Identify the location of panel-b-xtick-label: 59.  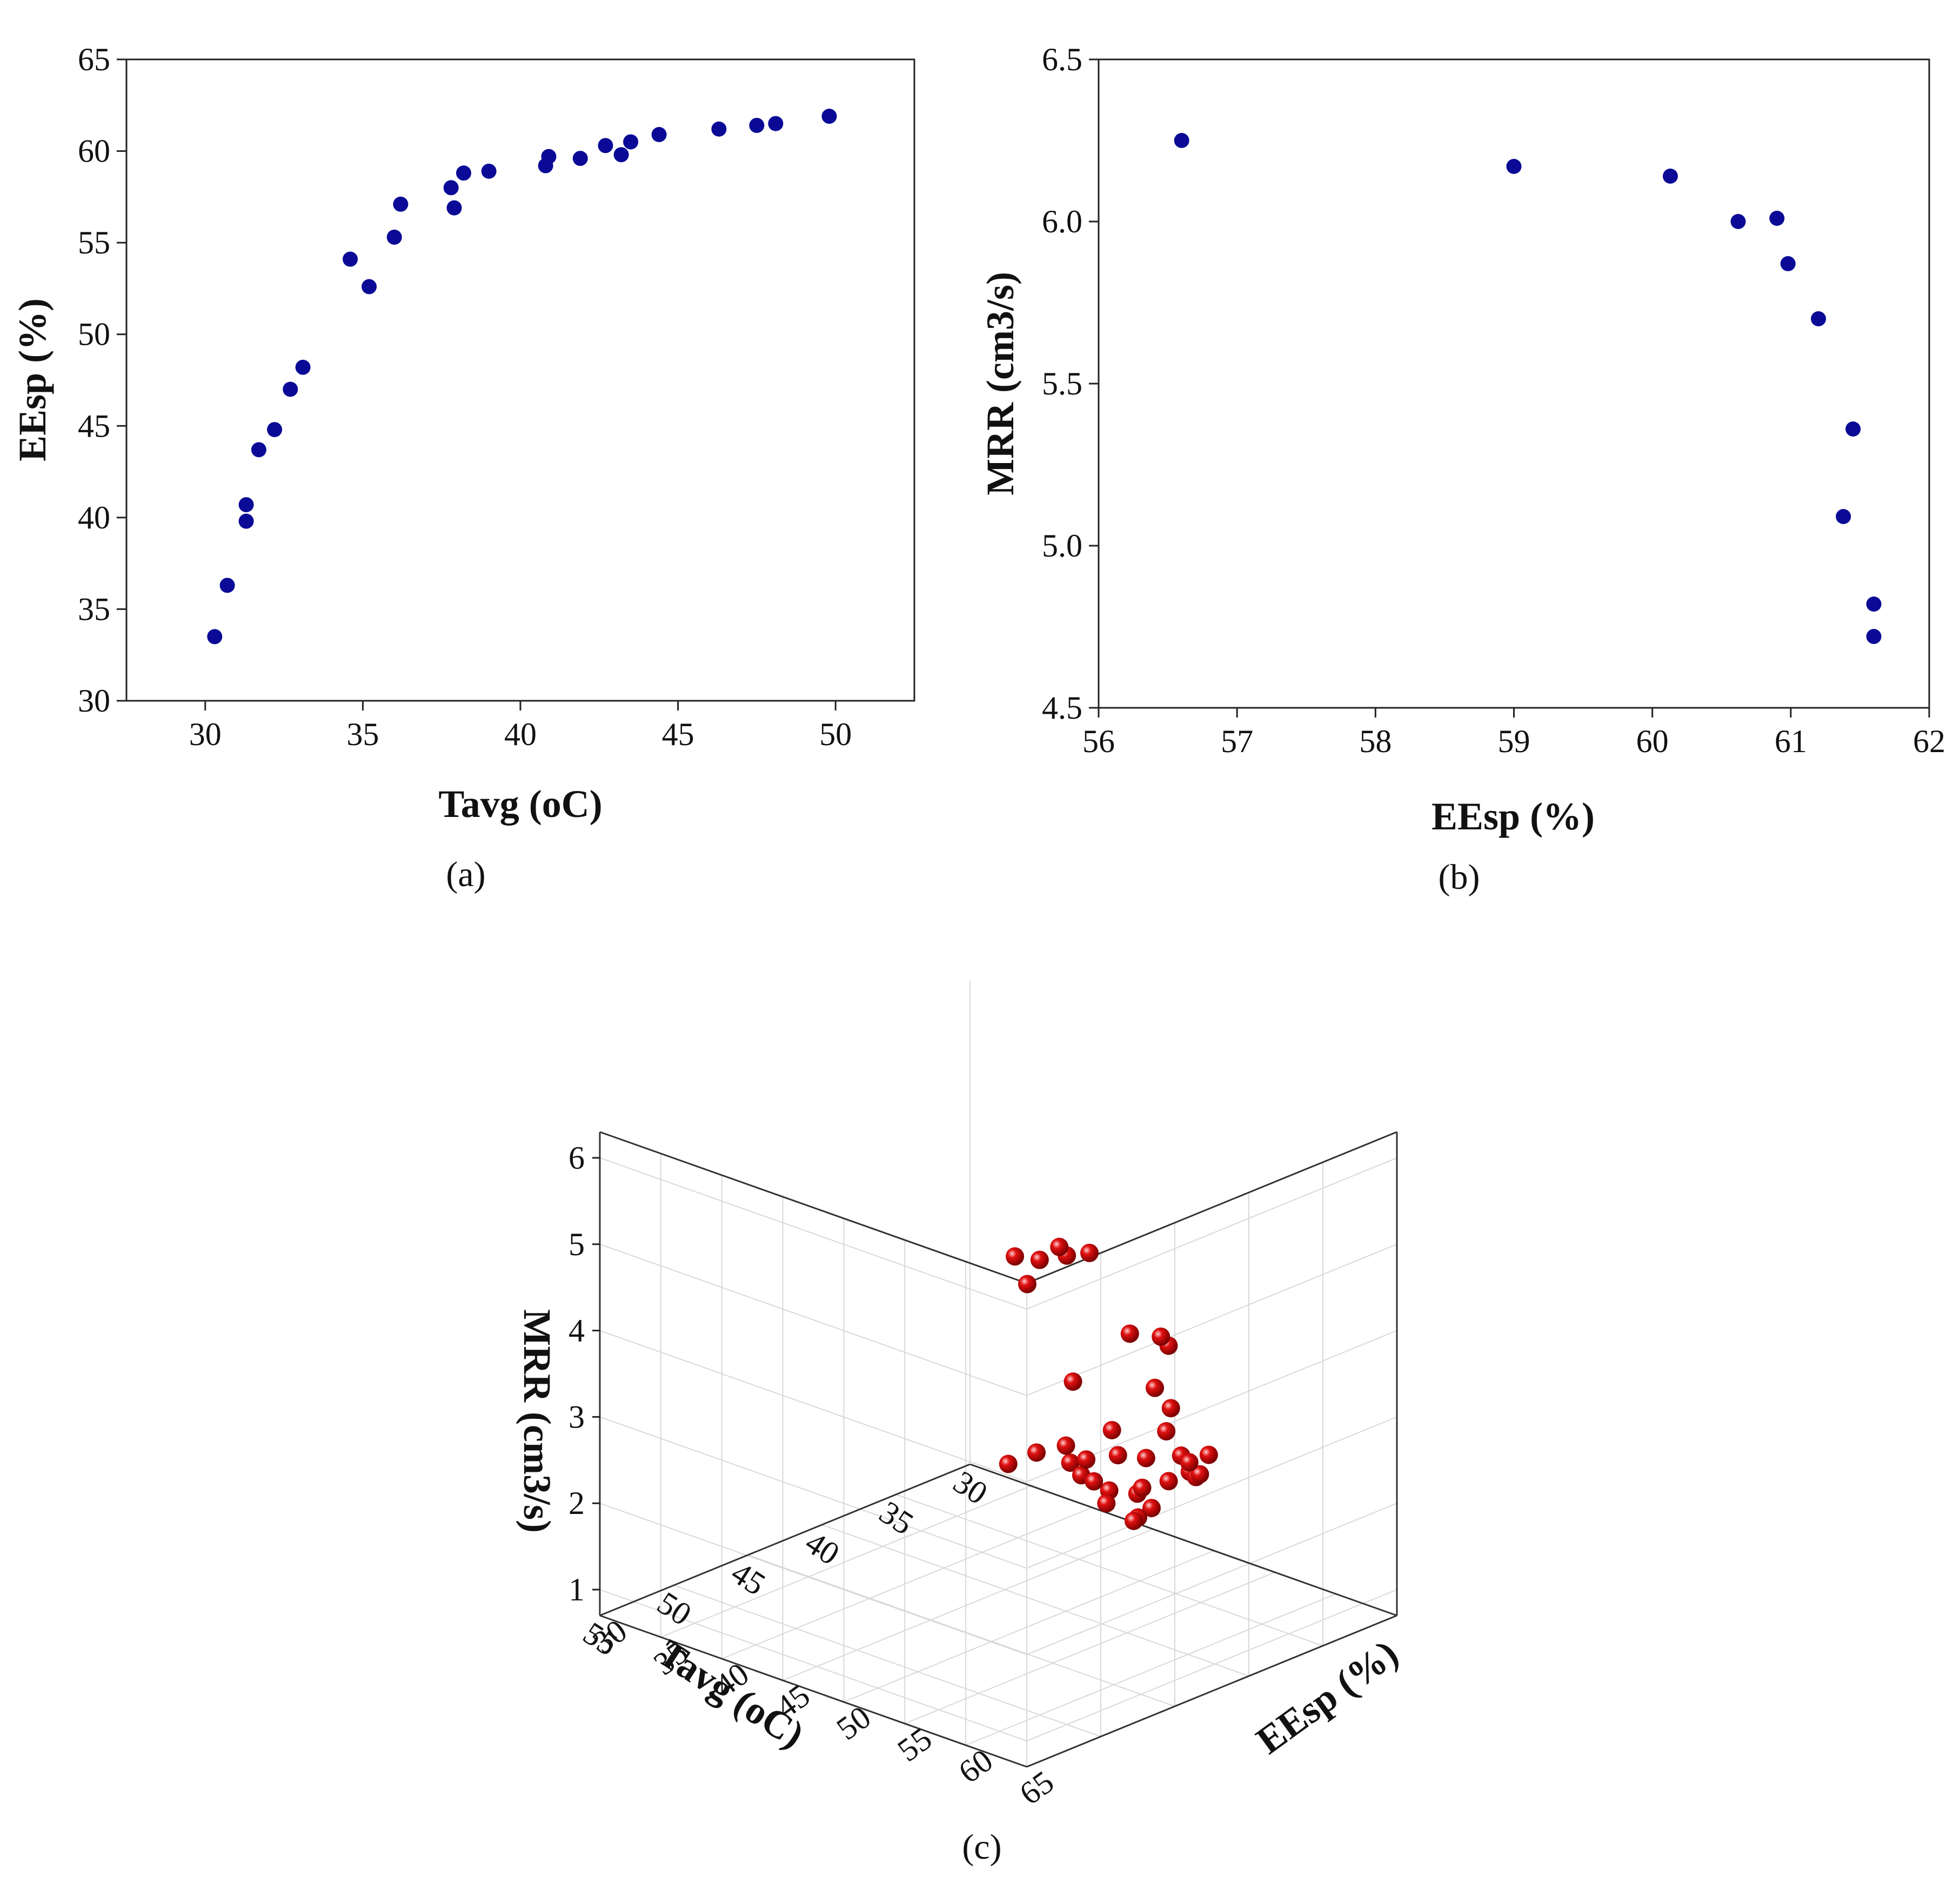
(1514, 741).